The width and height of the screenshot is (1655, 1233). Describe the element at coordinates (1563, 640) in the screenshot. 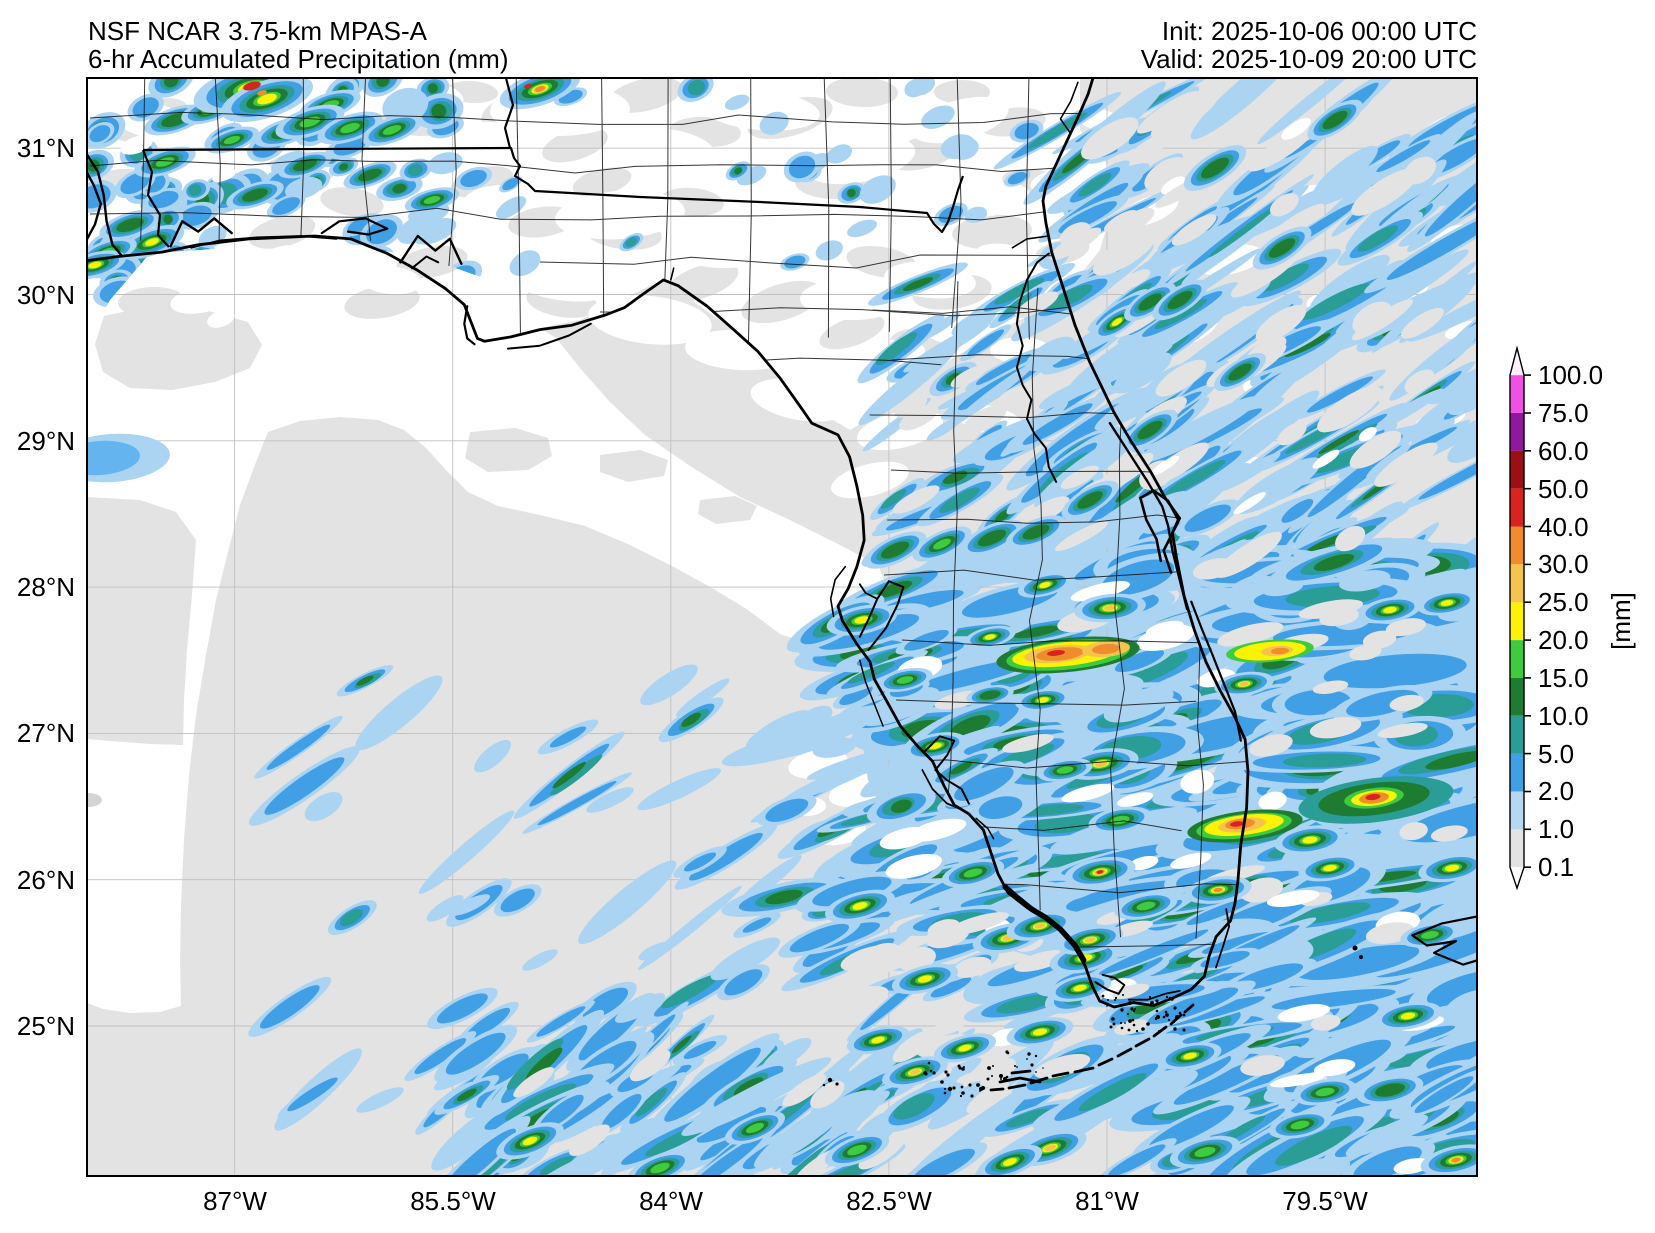

I see `svg-text: 20.0` at that location.